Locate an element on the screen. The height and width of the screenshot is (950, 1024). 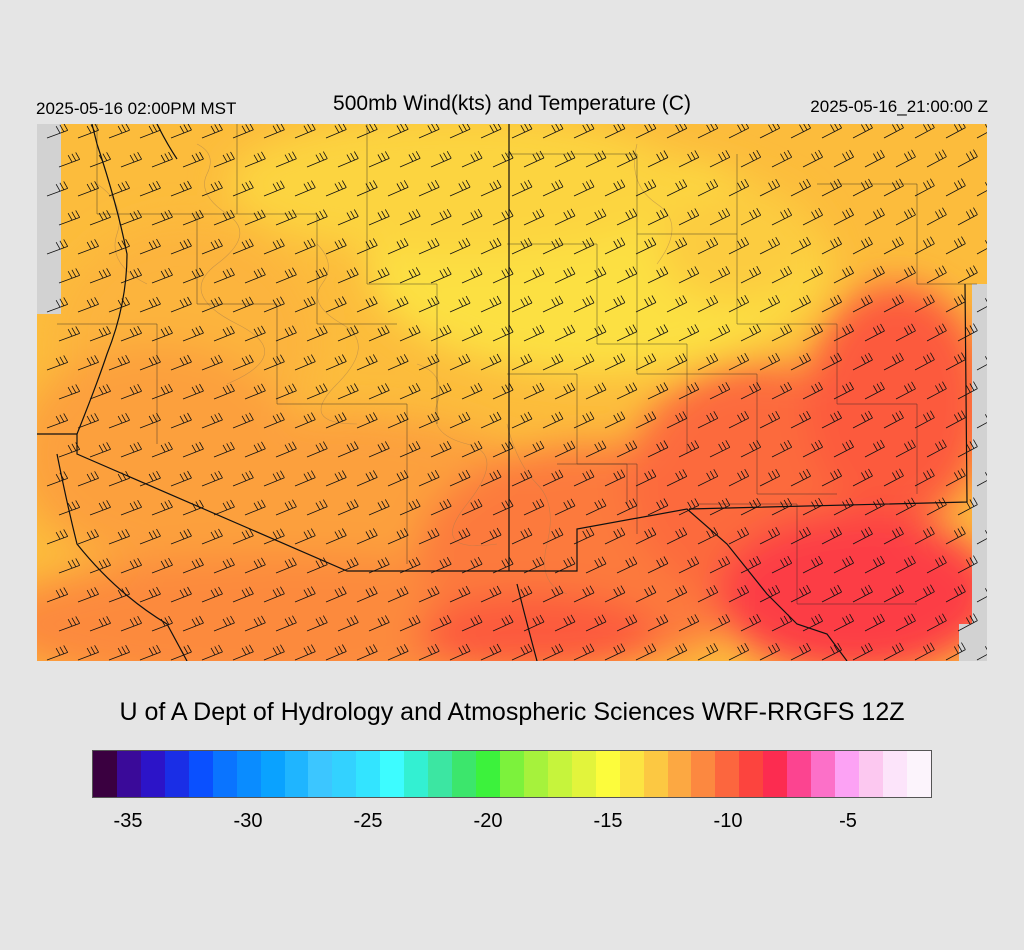
map-title: 500mb Wind(kts) and Temperature (C) is located at coordinates (512, 103).